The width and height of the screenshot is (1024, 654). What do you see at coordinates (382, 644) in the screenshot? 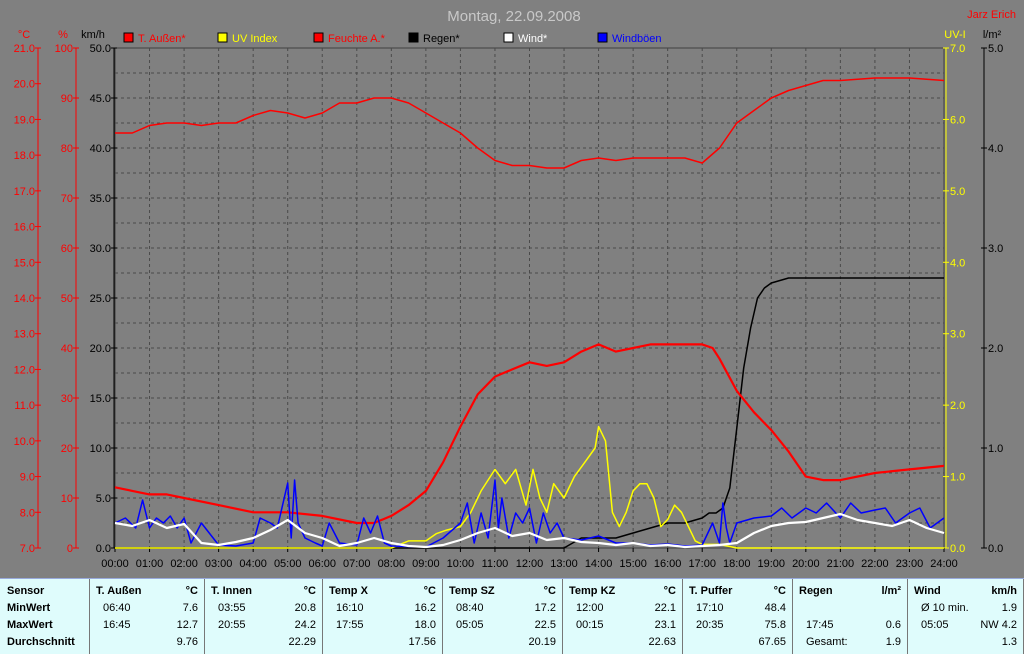
I see `stats-row: 17.56` at bounding box center [382, 644].